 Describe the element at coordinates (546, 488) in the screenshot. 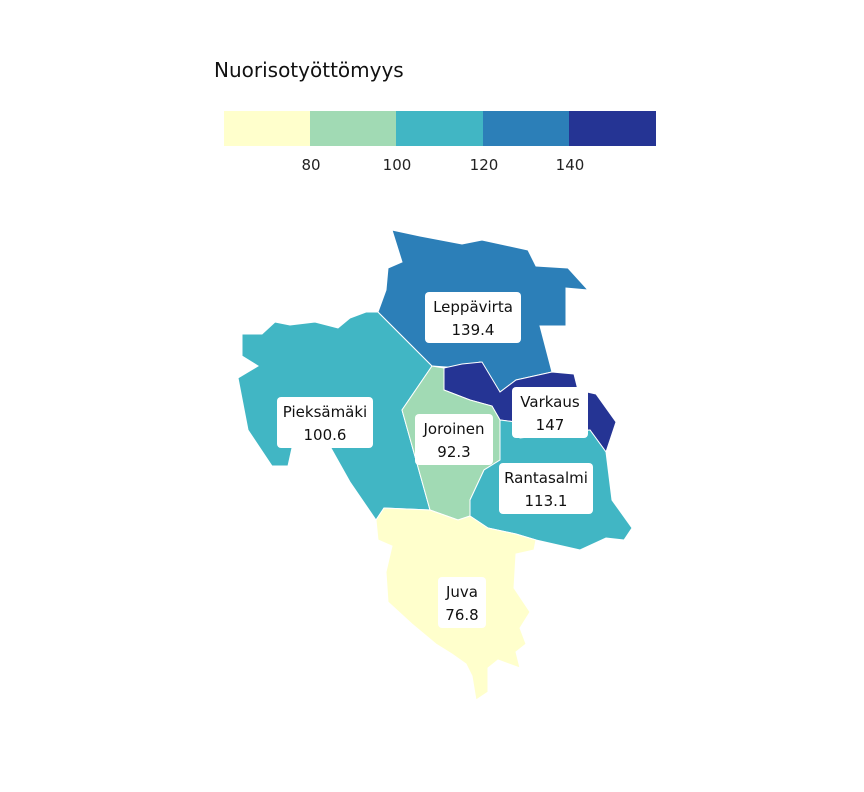

I see `label-rantasalmi: Rantasalmi 113.1` at that location.